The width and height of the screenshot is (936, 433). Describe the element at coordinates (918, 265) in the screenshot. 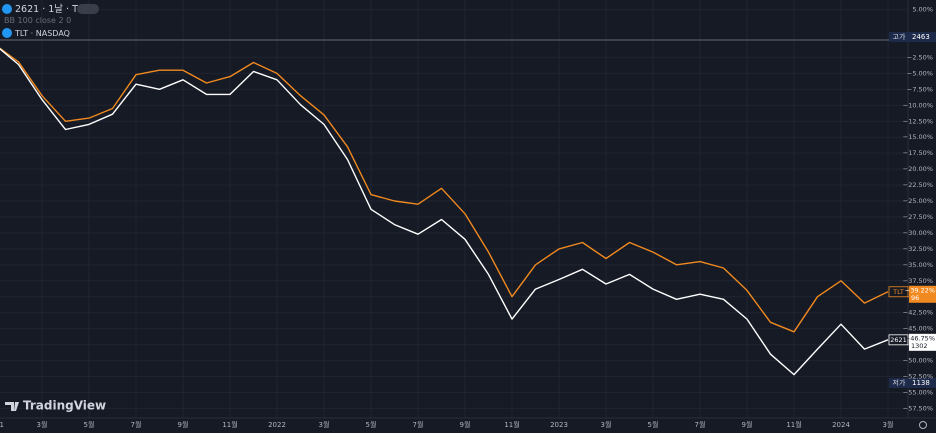

I see `y-tick-label: −35.00%` at that location.